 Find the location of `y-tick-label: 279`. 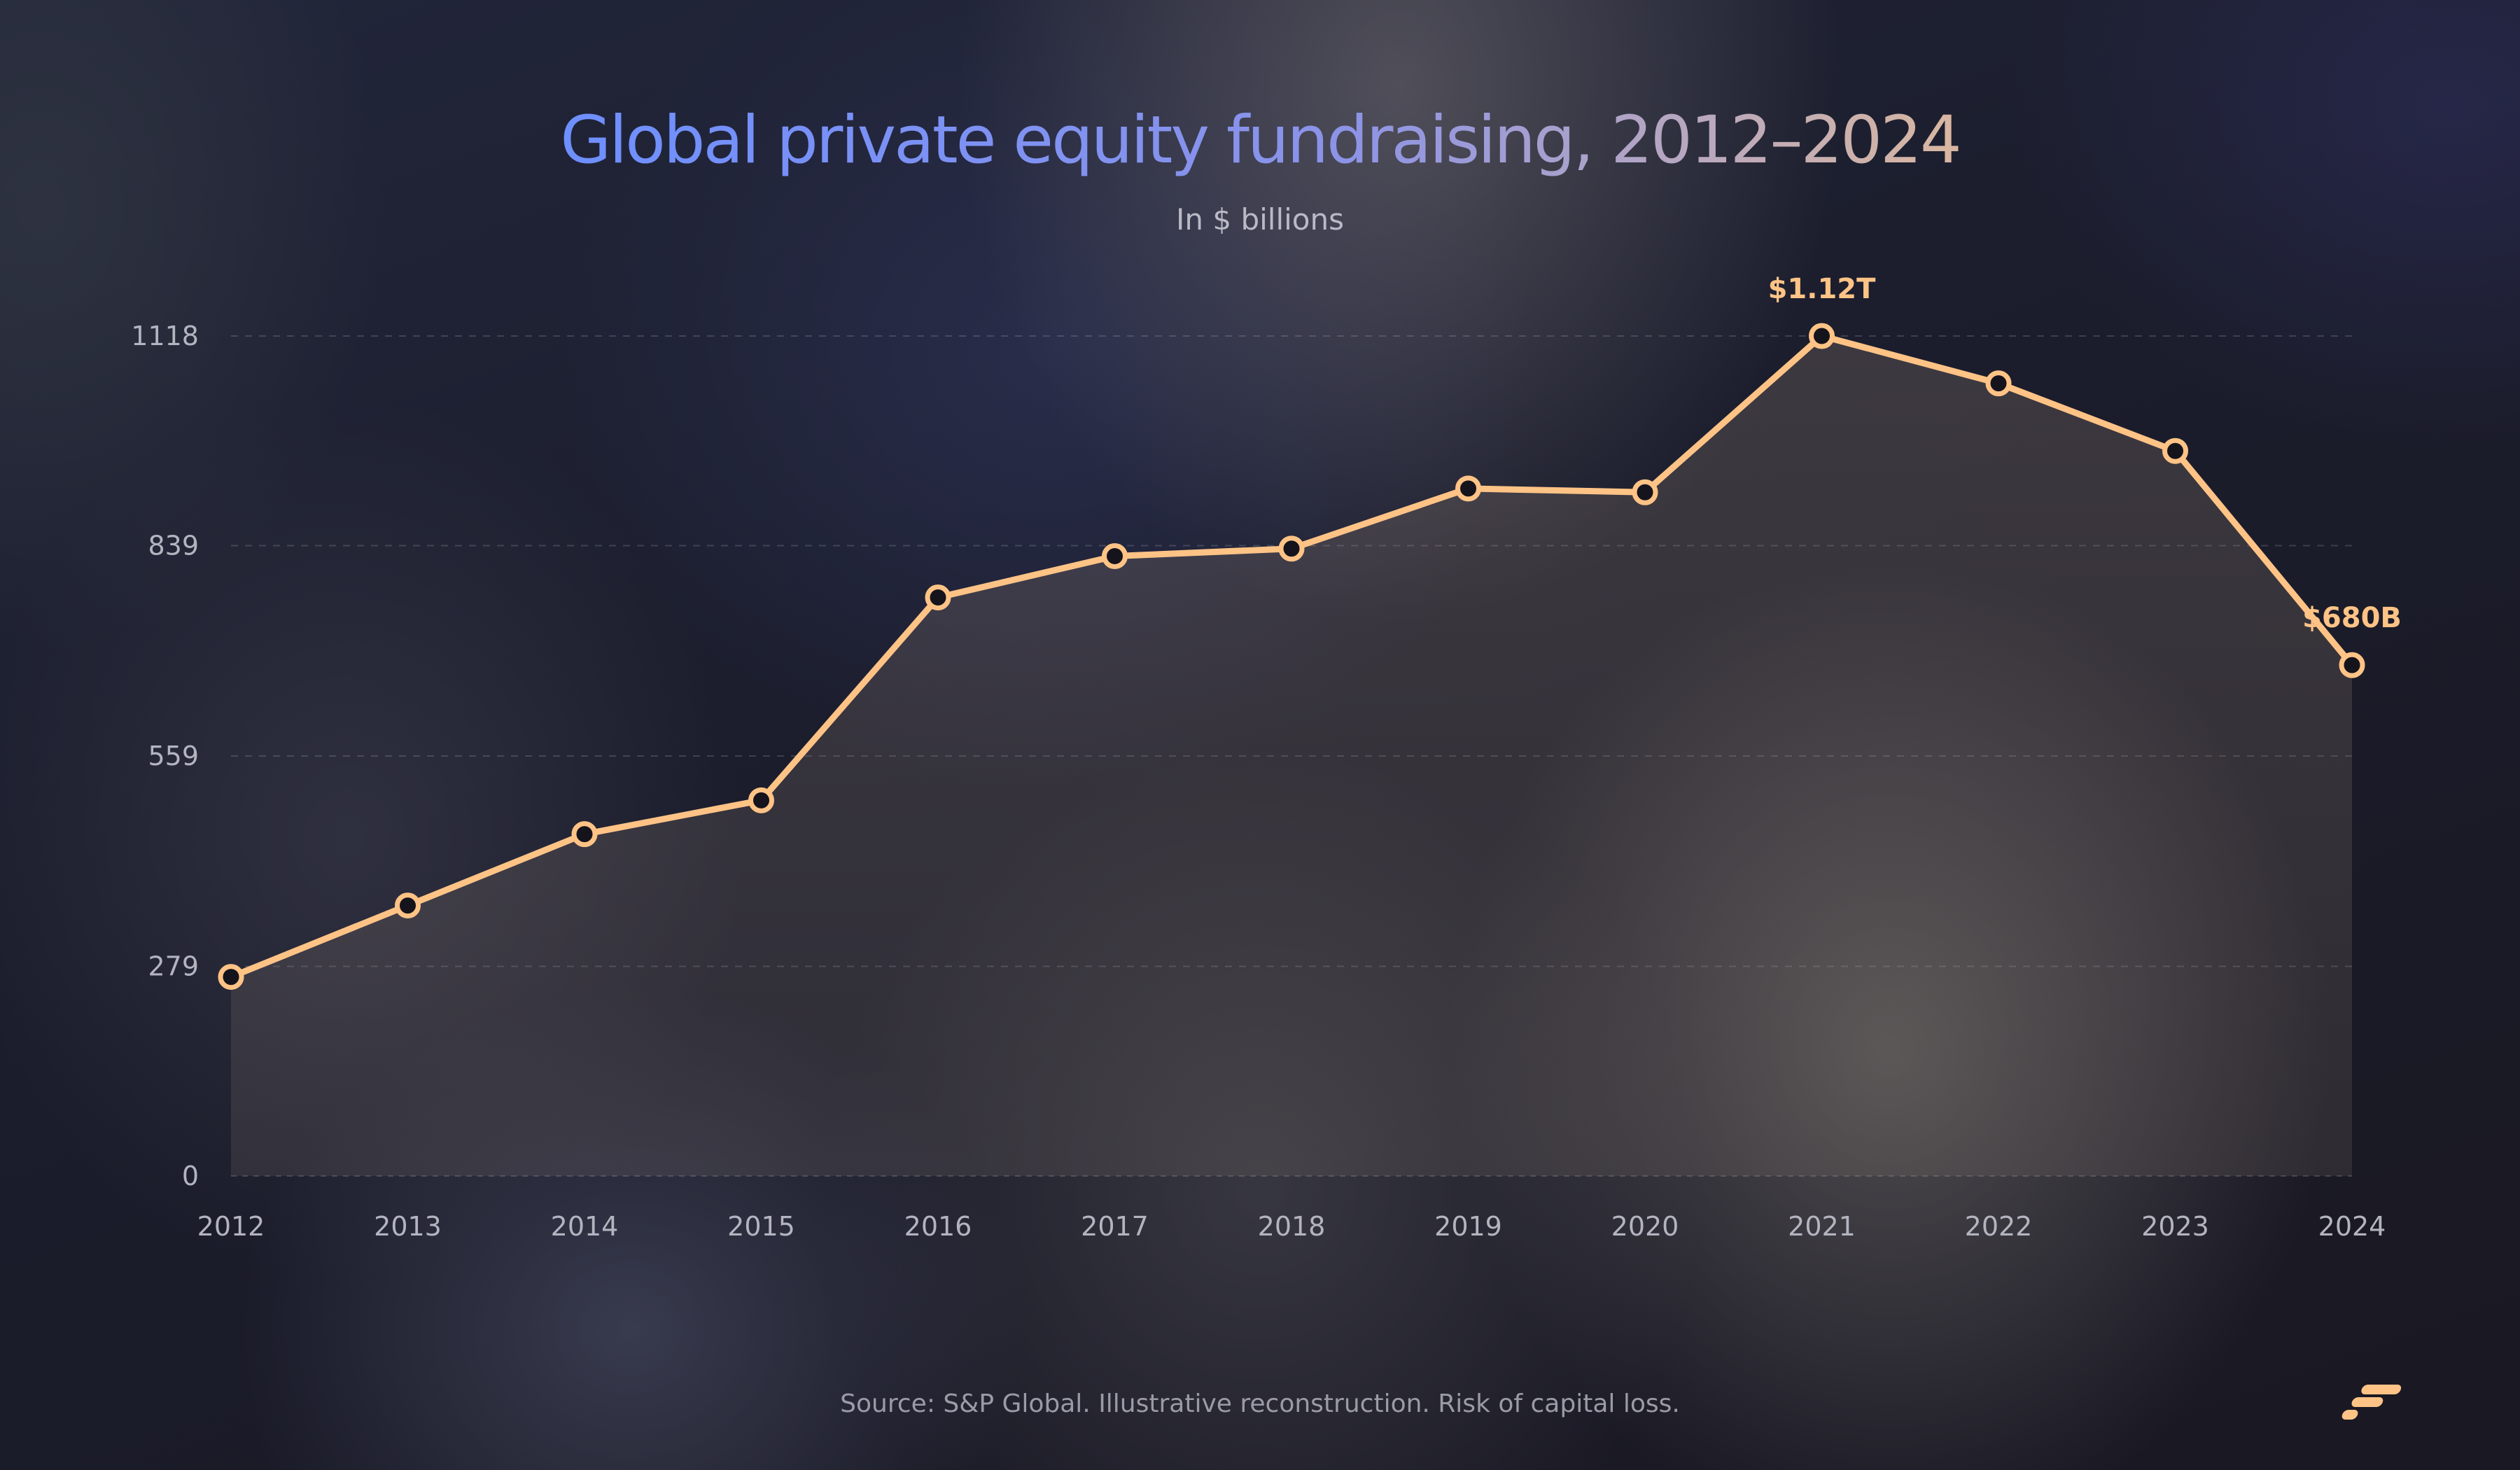

y-tick-label: 279 is located at coordinates (173, 966).